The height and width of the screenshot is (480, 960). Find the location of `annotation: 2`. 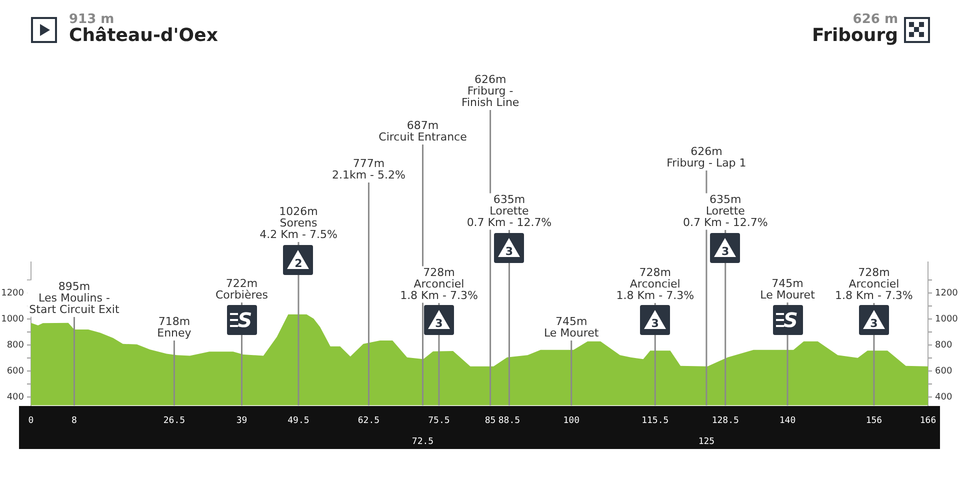

annotation: 2 is located at coordinates (299, 263).